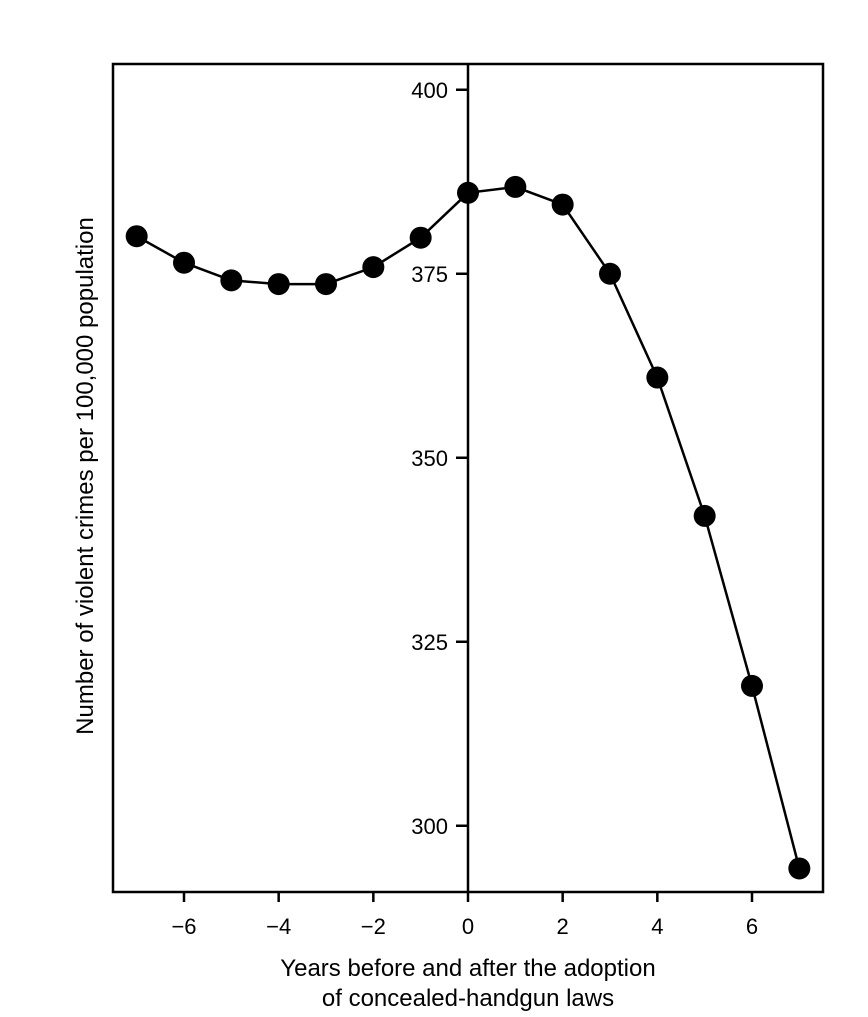 Image resolution: width=868 pixels, height=1017 pixels. What do you see at coordinates (467, 968) in the screenshot?
I see `x-axis-title-line1: Years before and after the adoption` at bounding box center [467, 968].